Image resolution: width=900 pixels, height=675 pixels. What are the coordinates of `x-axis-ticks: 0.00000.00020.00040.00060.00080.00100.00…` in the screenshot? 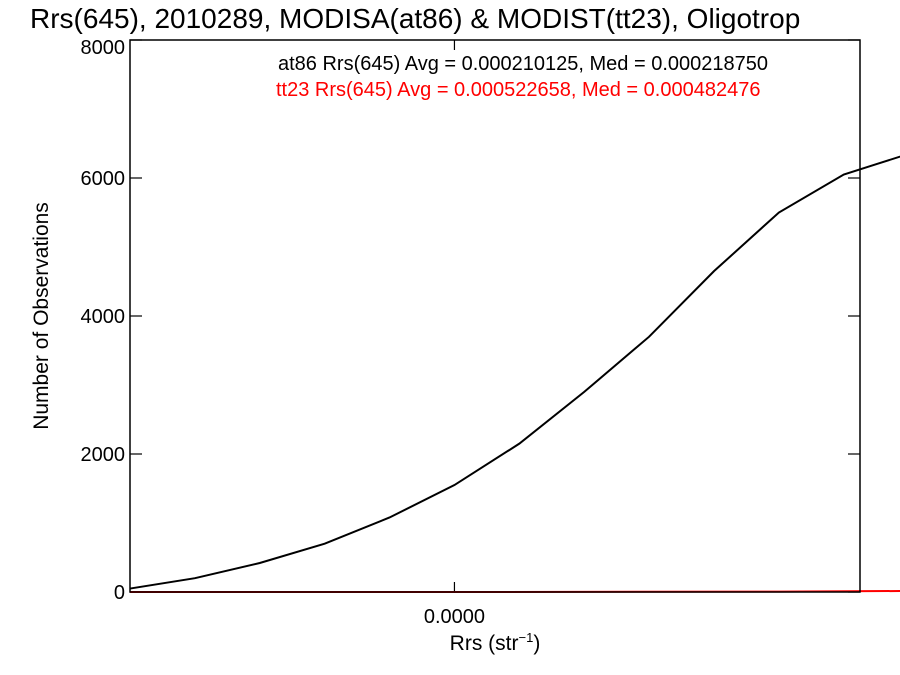 It's located at (454, 334).